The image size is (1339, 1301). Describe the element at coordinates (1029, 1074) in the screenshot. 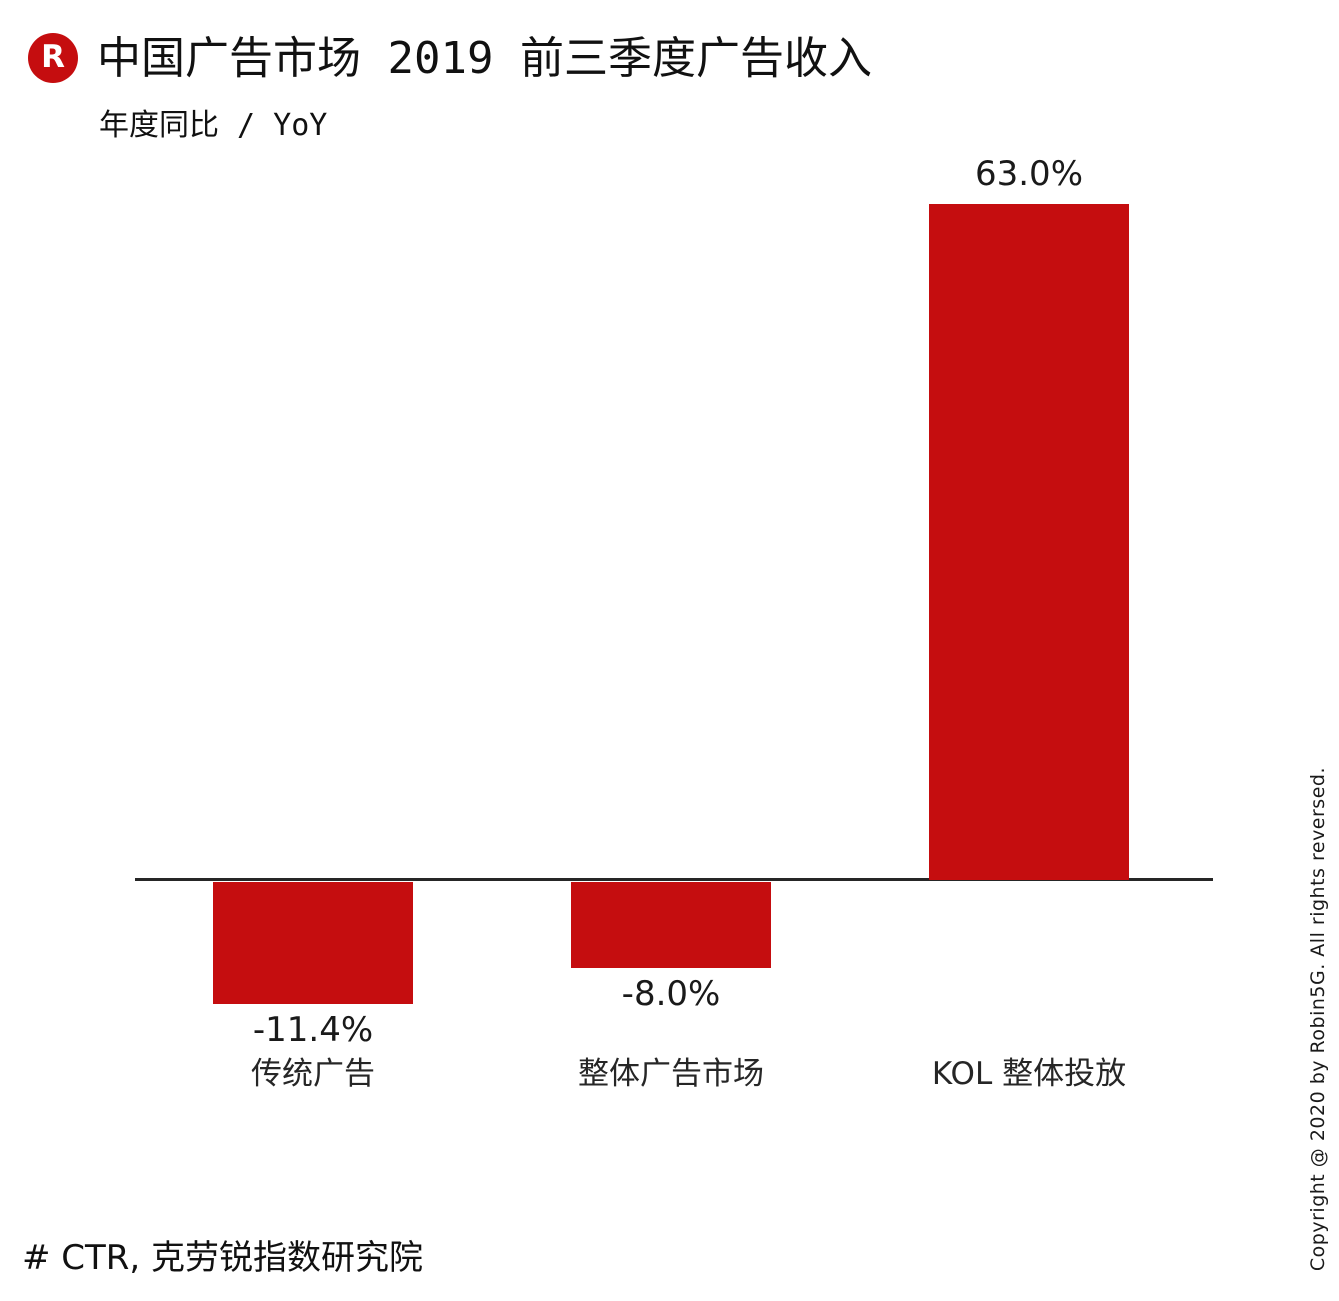

I see `bar-category-label: KOL 整体投放` at that location.